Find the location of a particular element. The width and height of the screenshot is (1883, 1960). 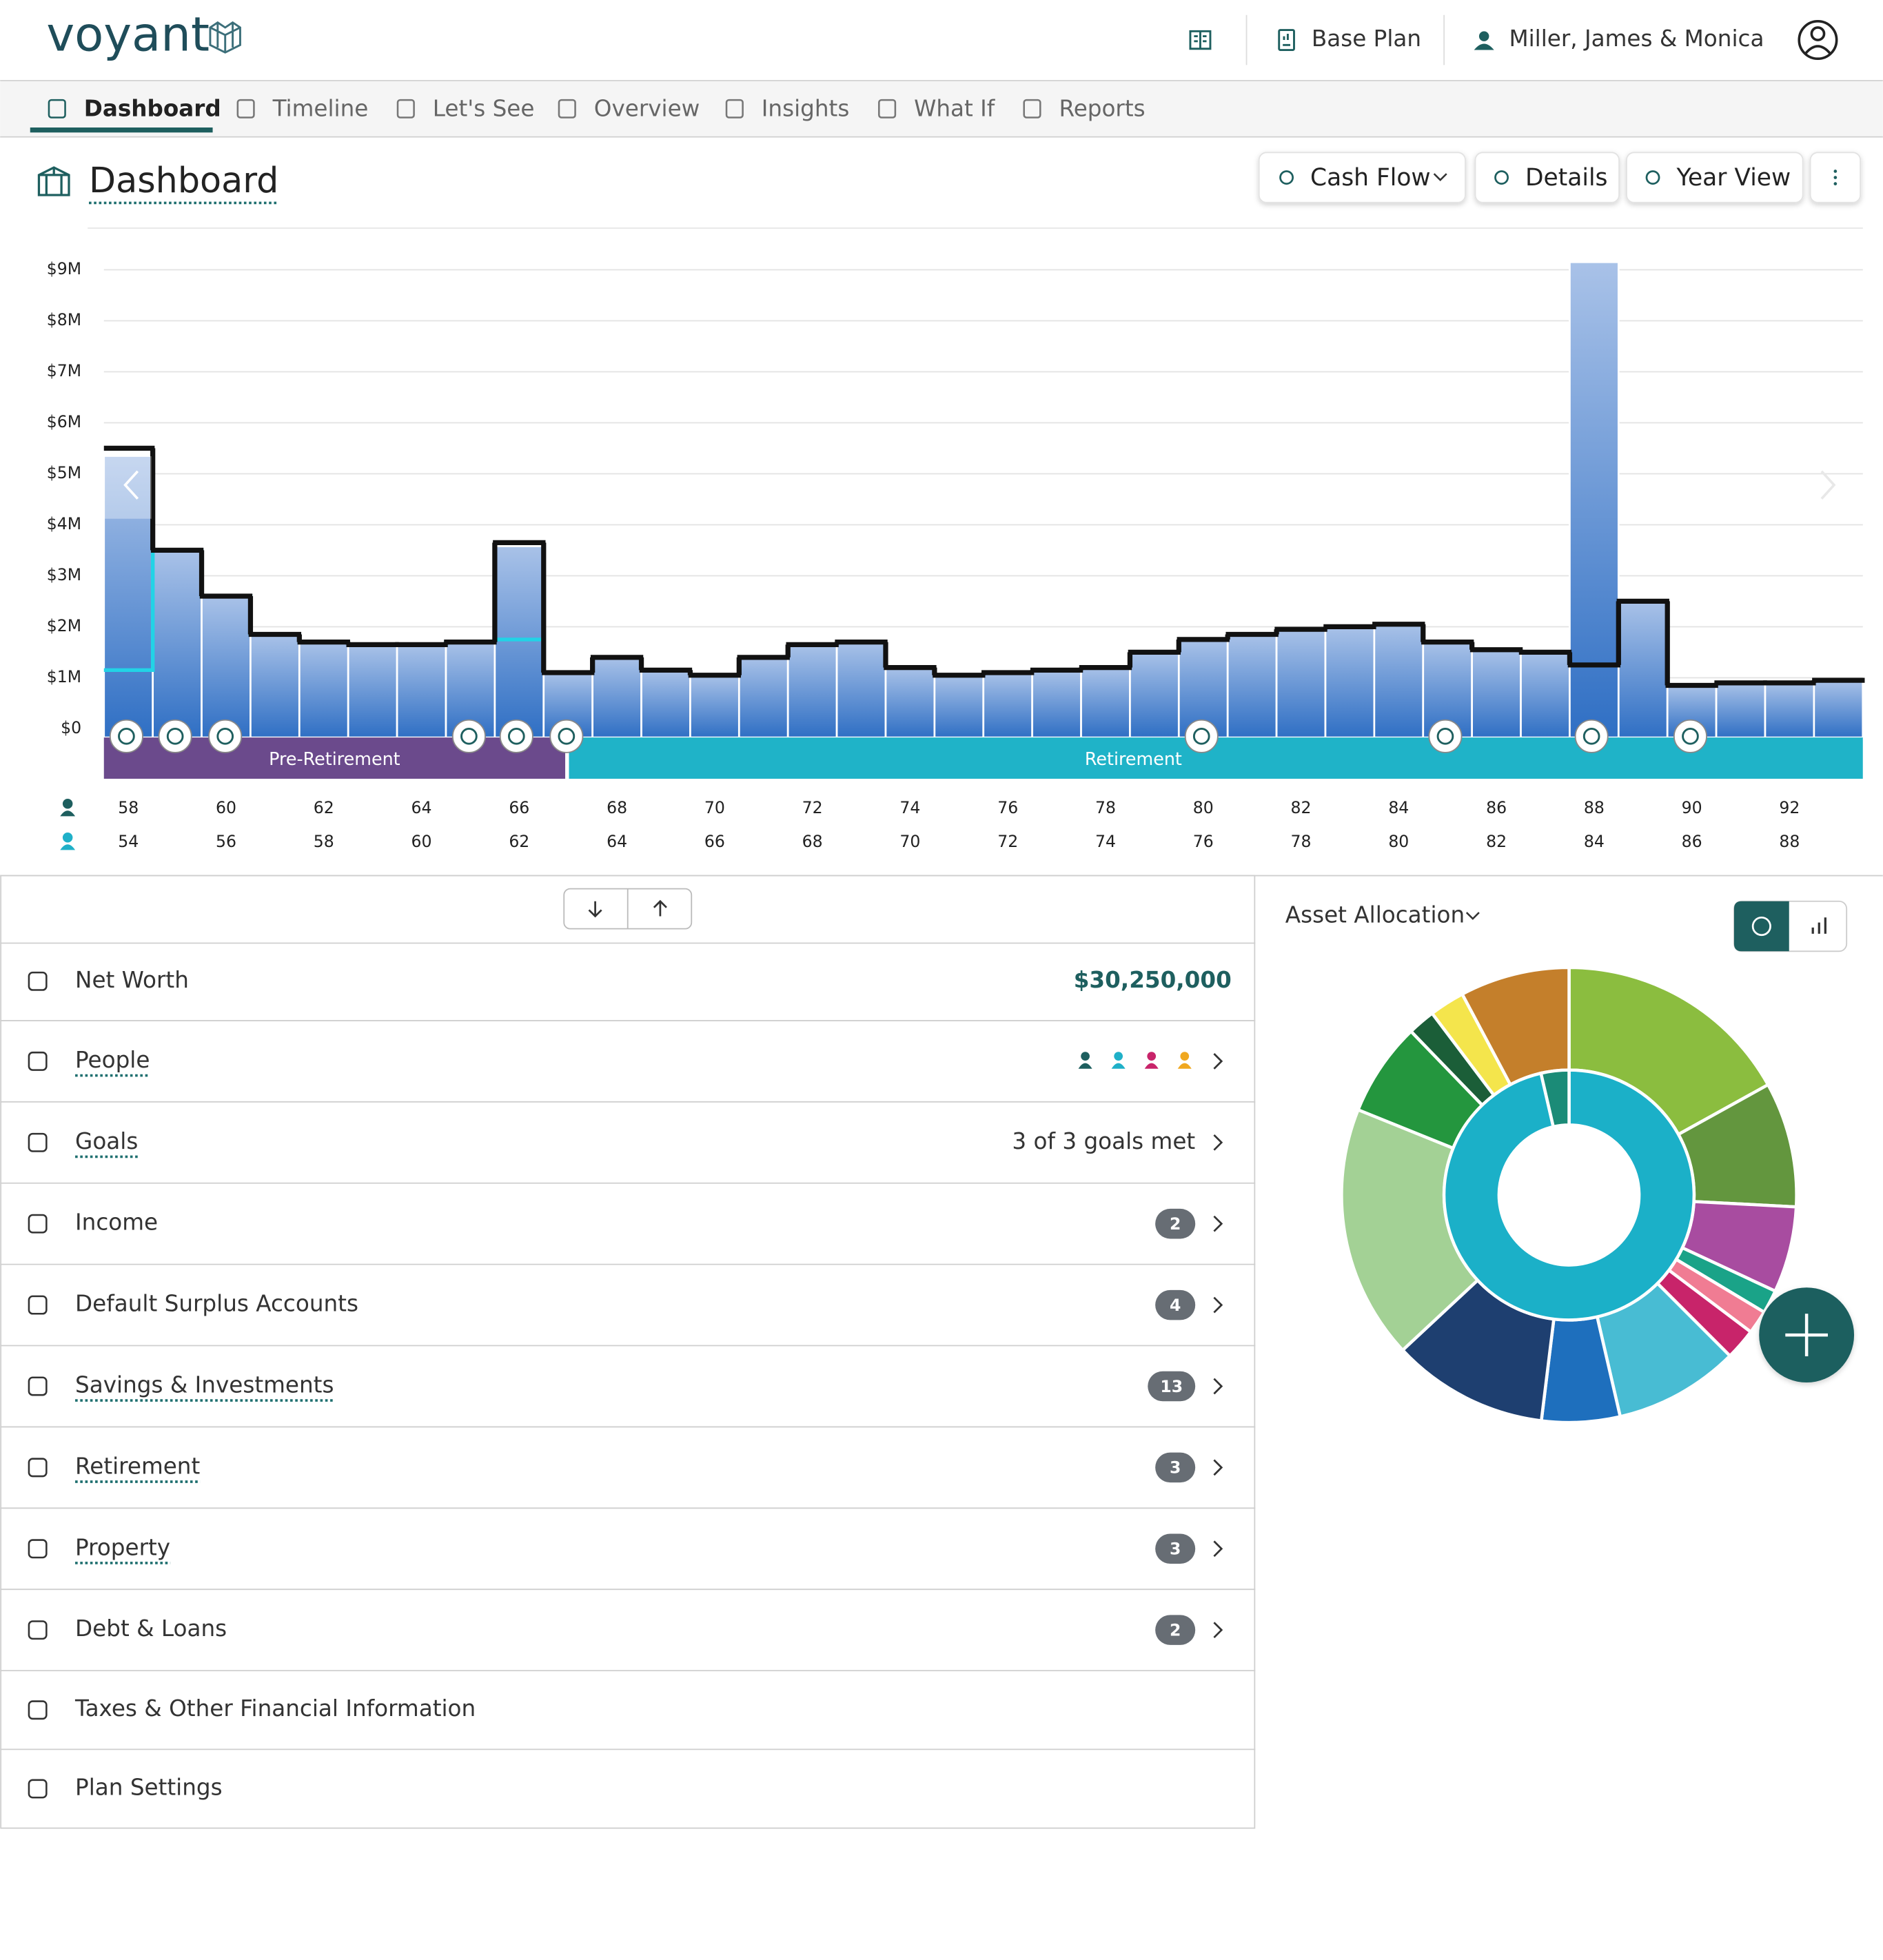

account-icon is located at coordinates (1818, 40).